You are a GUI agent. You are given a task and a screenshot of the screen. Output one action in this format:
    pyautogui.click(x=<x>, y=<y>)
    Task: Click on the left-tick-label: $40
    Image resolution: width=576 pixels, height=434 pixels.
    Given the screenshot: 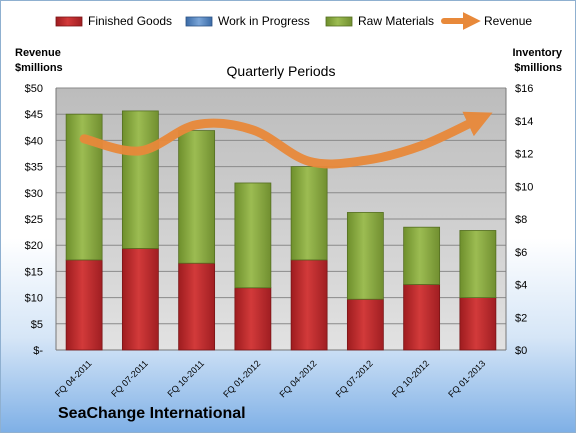 What is the action you would take?
    pyautogui.click(x=34, y=141)
    